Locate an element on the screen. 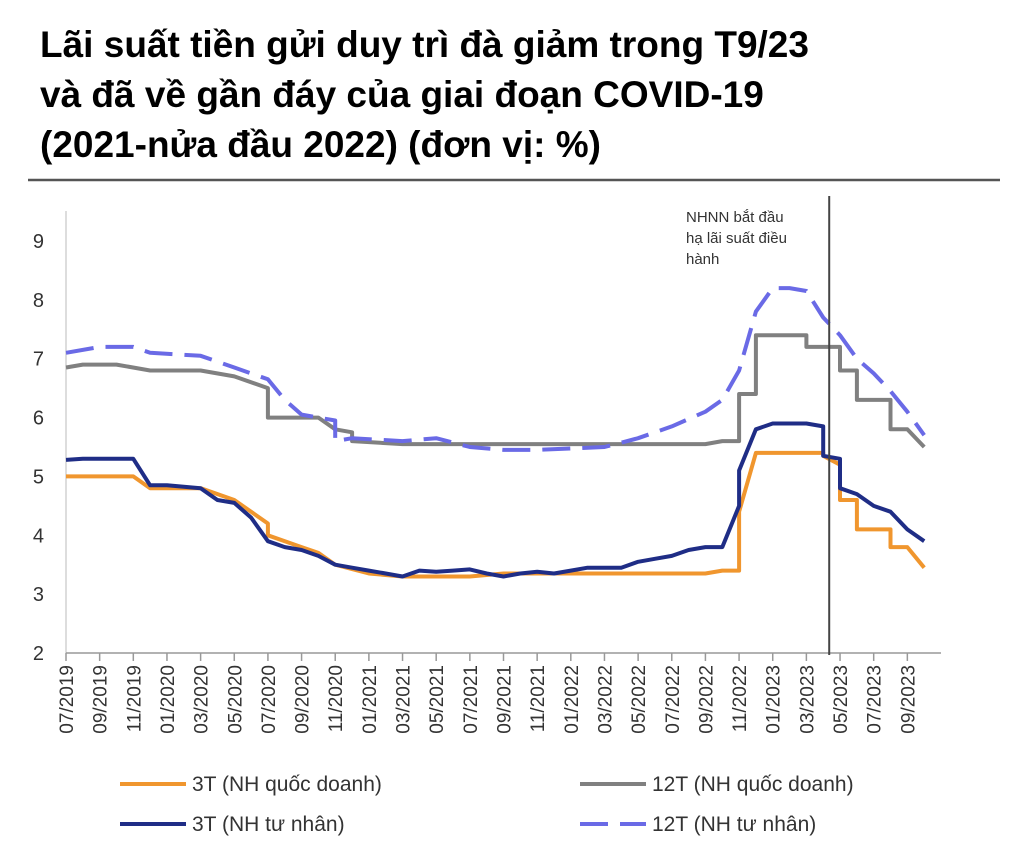  y-tick-label: 7 is located at coordinates (38, 360).